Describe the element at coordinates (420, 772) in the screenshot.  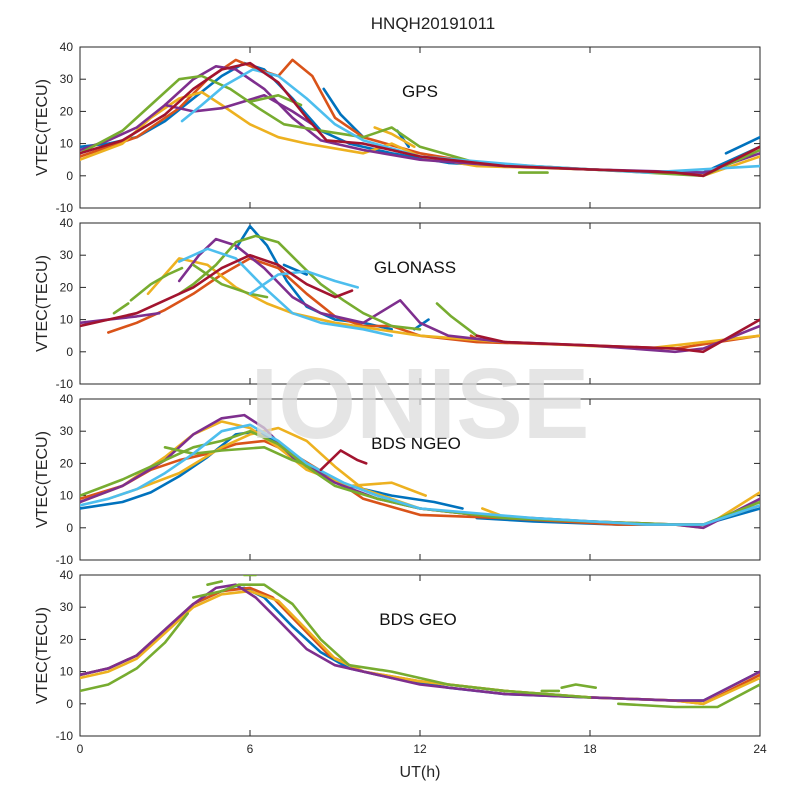
I see `x-axis-label: UT(h)` at that location.